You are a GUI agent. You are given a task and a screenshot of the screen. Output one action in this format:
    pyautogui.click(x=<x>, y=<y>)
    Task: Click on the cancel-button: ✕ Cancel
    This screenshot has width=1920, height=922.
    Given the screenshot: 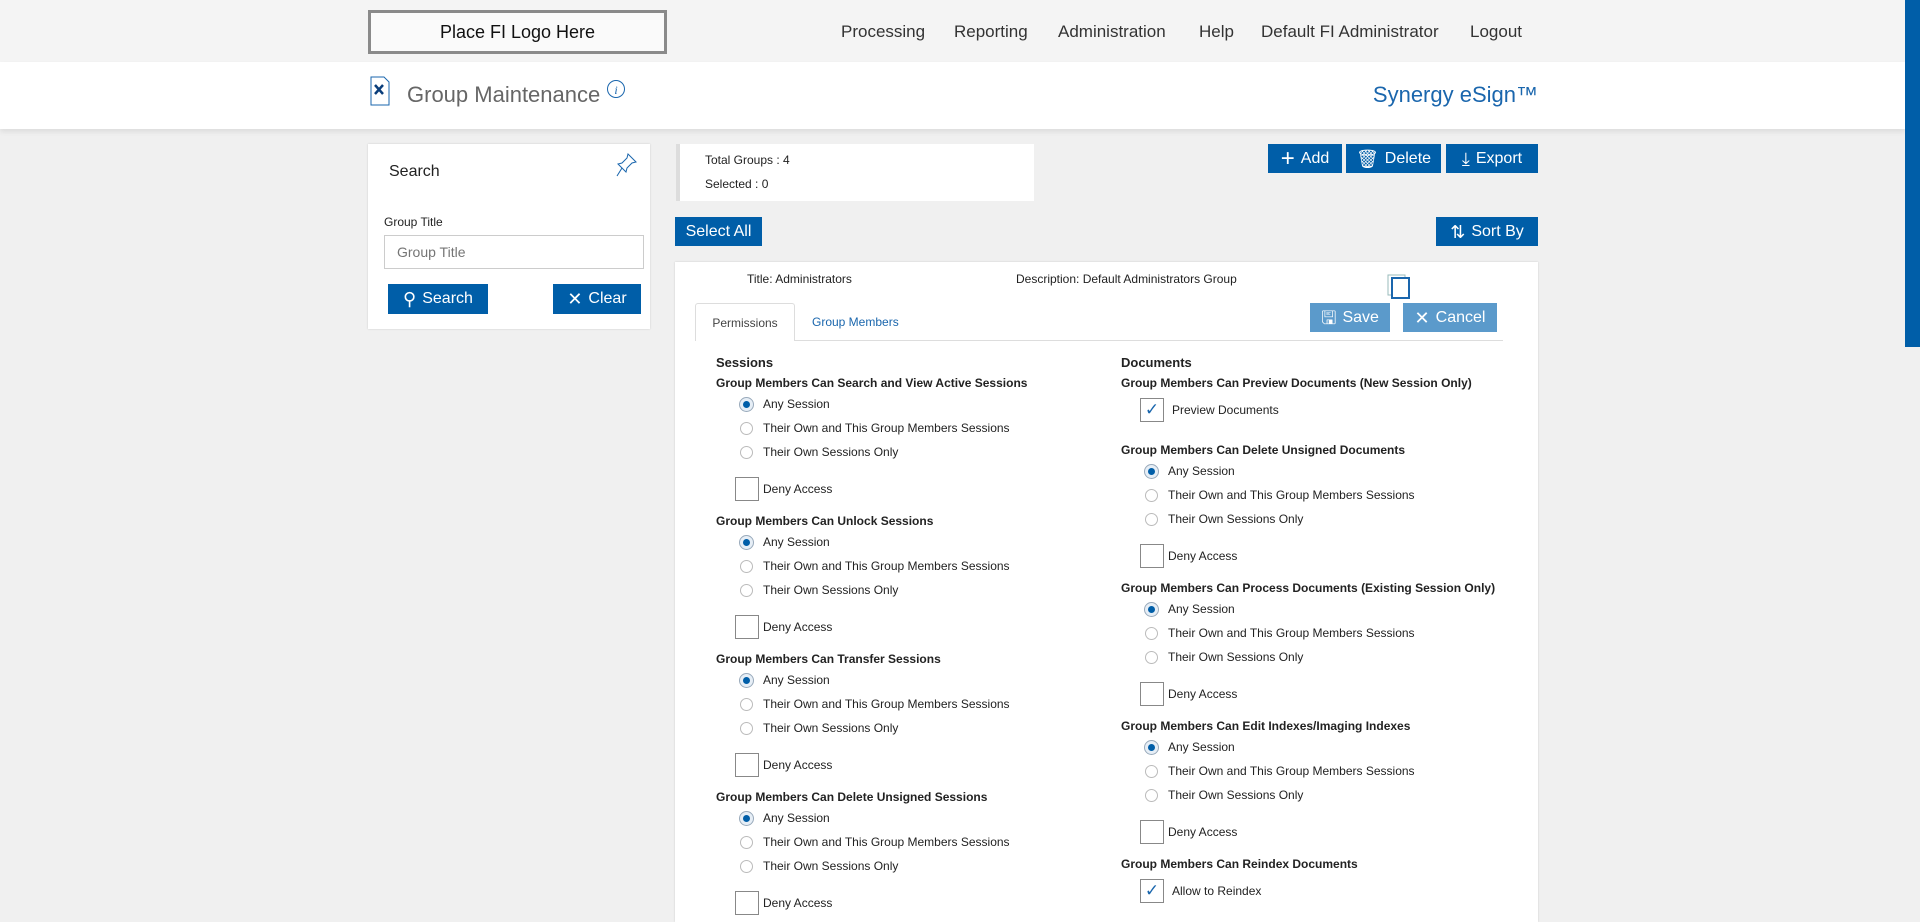 What is the action you would take?
    pyautogui.click(x=1450, y=317)
    